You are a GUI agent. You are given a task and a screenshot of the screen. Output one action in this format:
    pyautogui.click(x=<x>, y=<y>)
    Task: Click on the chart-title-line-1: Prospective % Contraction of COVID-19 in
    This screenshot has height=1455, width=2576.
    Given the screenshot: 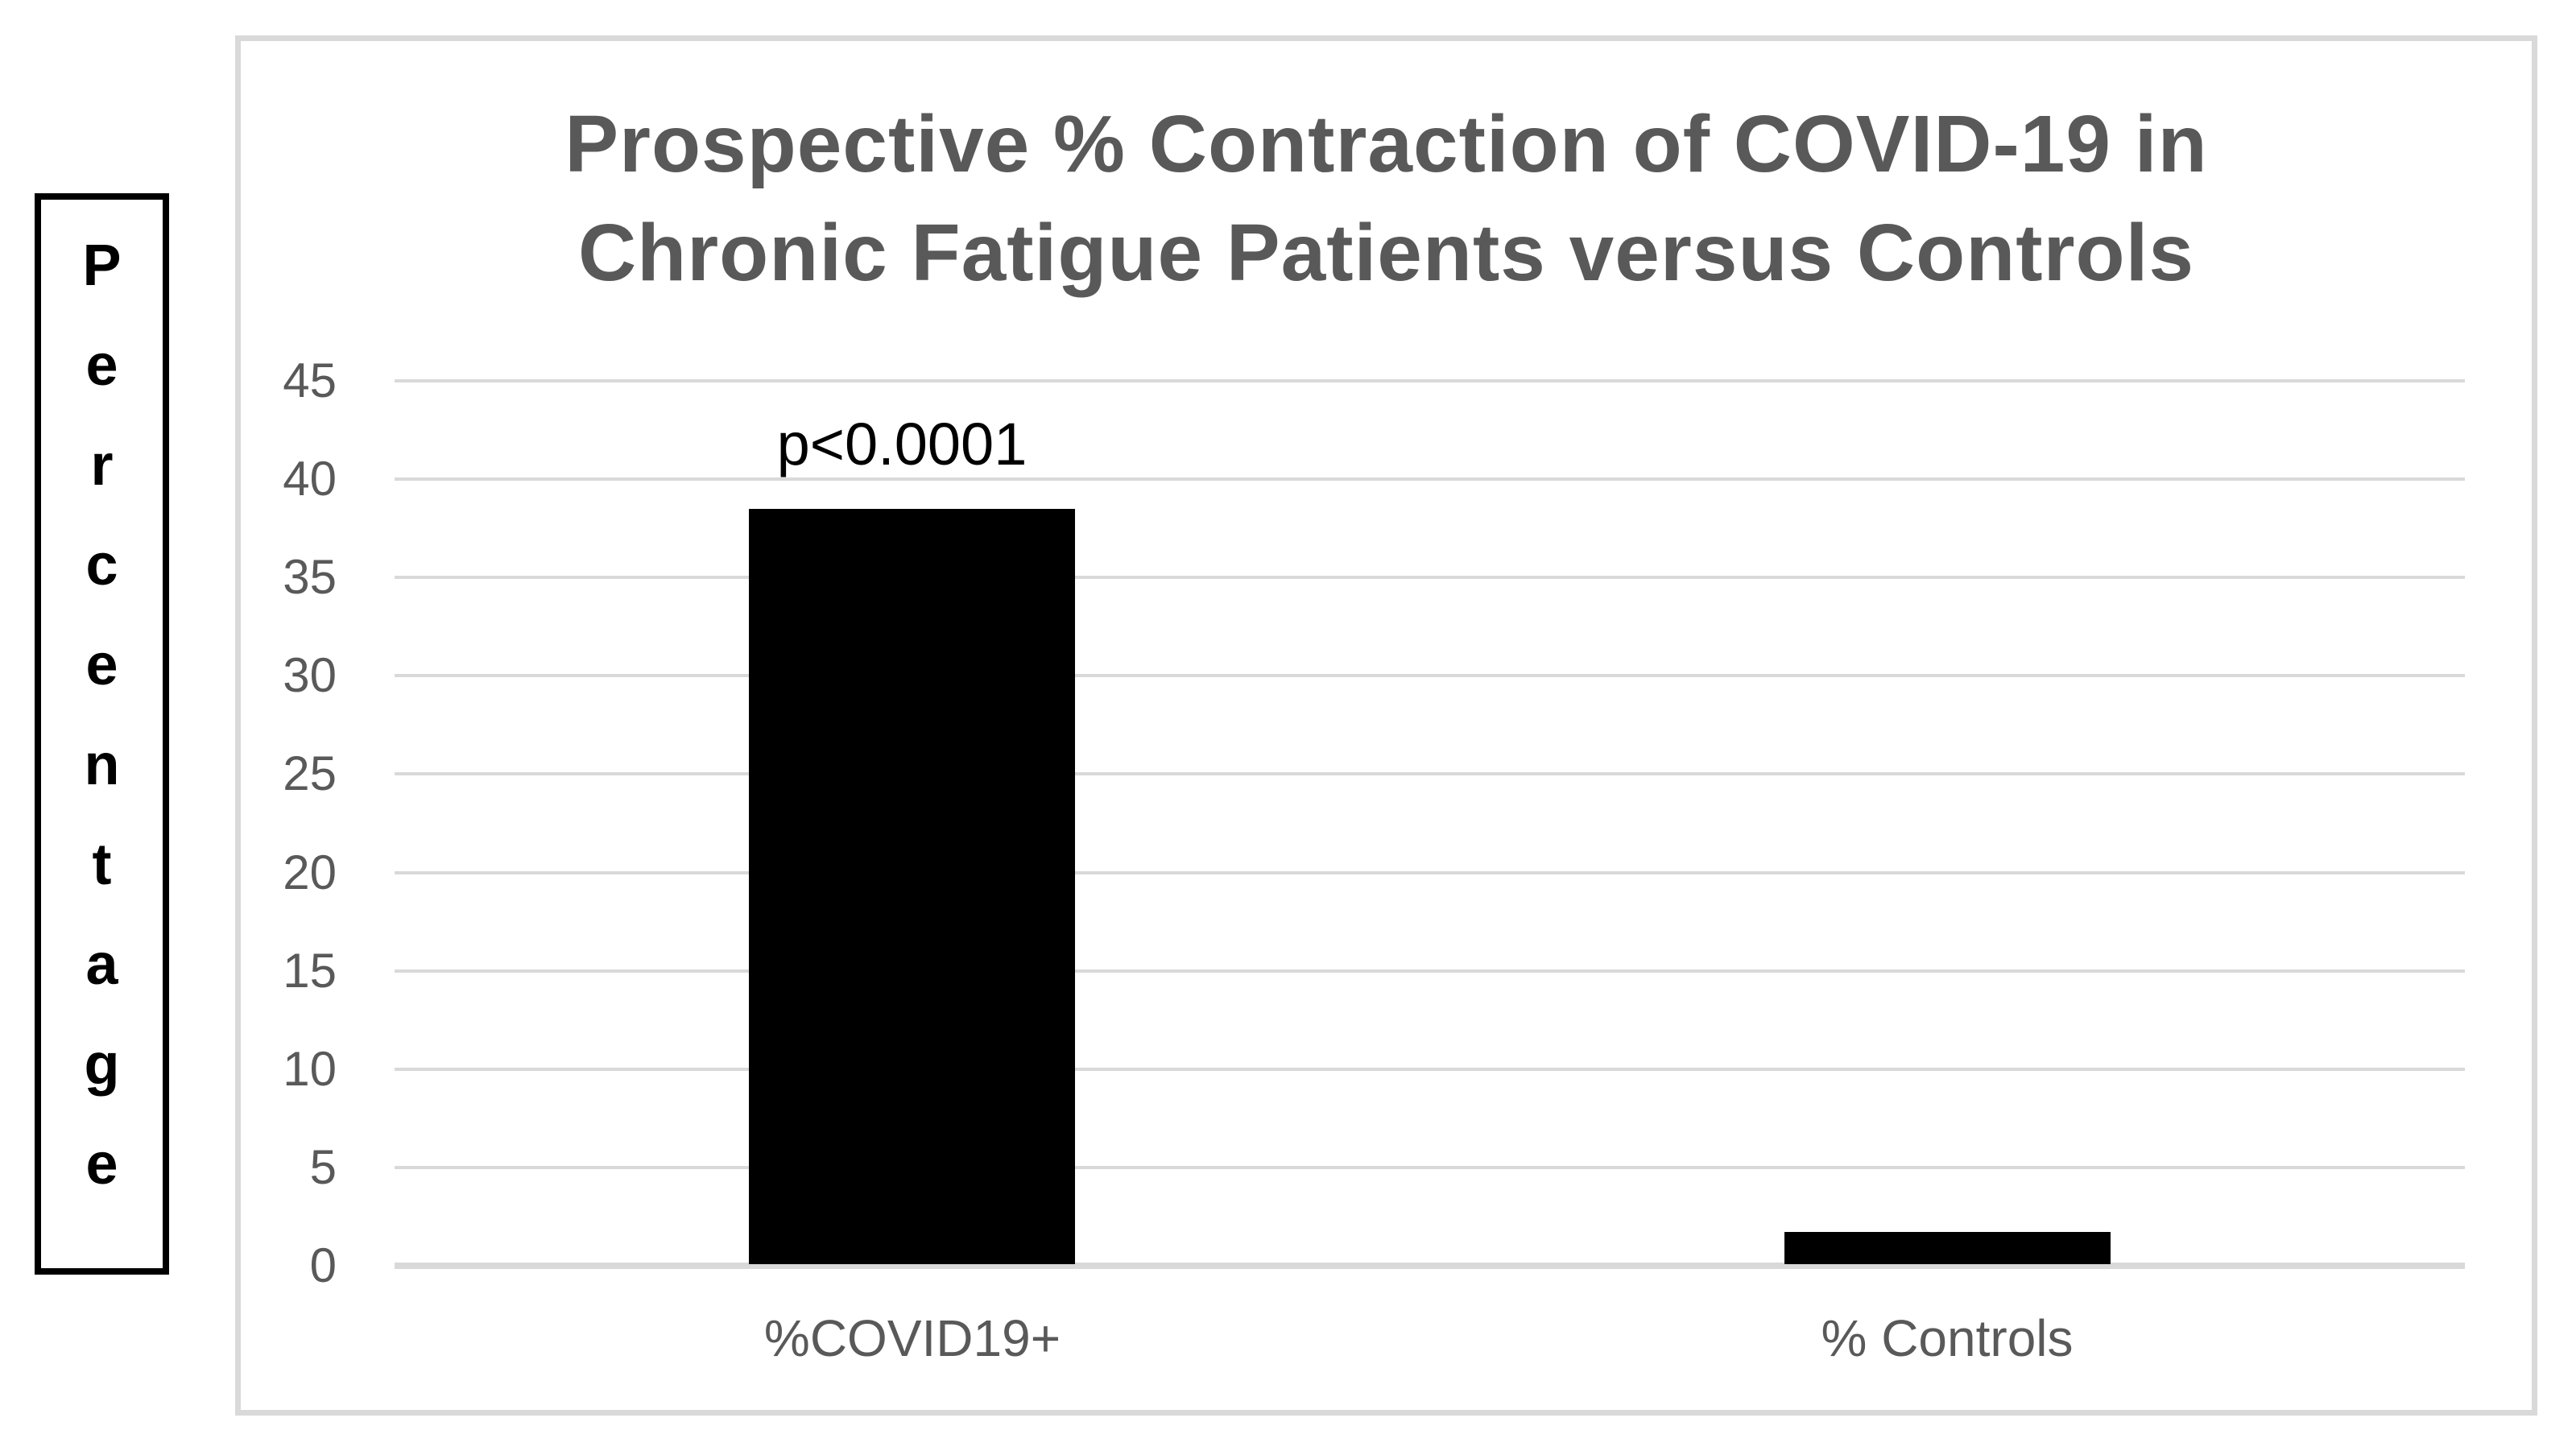 What is the action you would take?
    pyautogui.click(x=1386, y=144)
    